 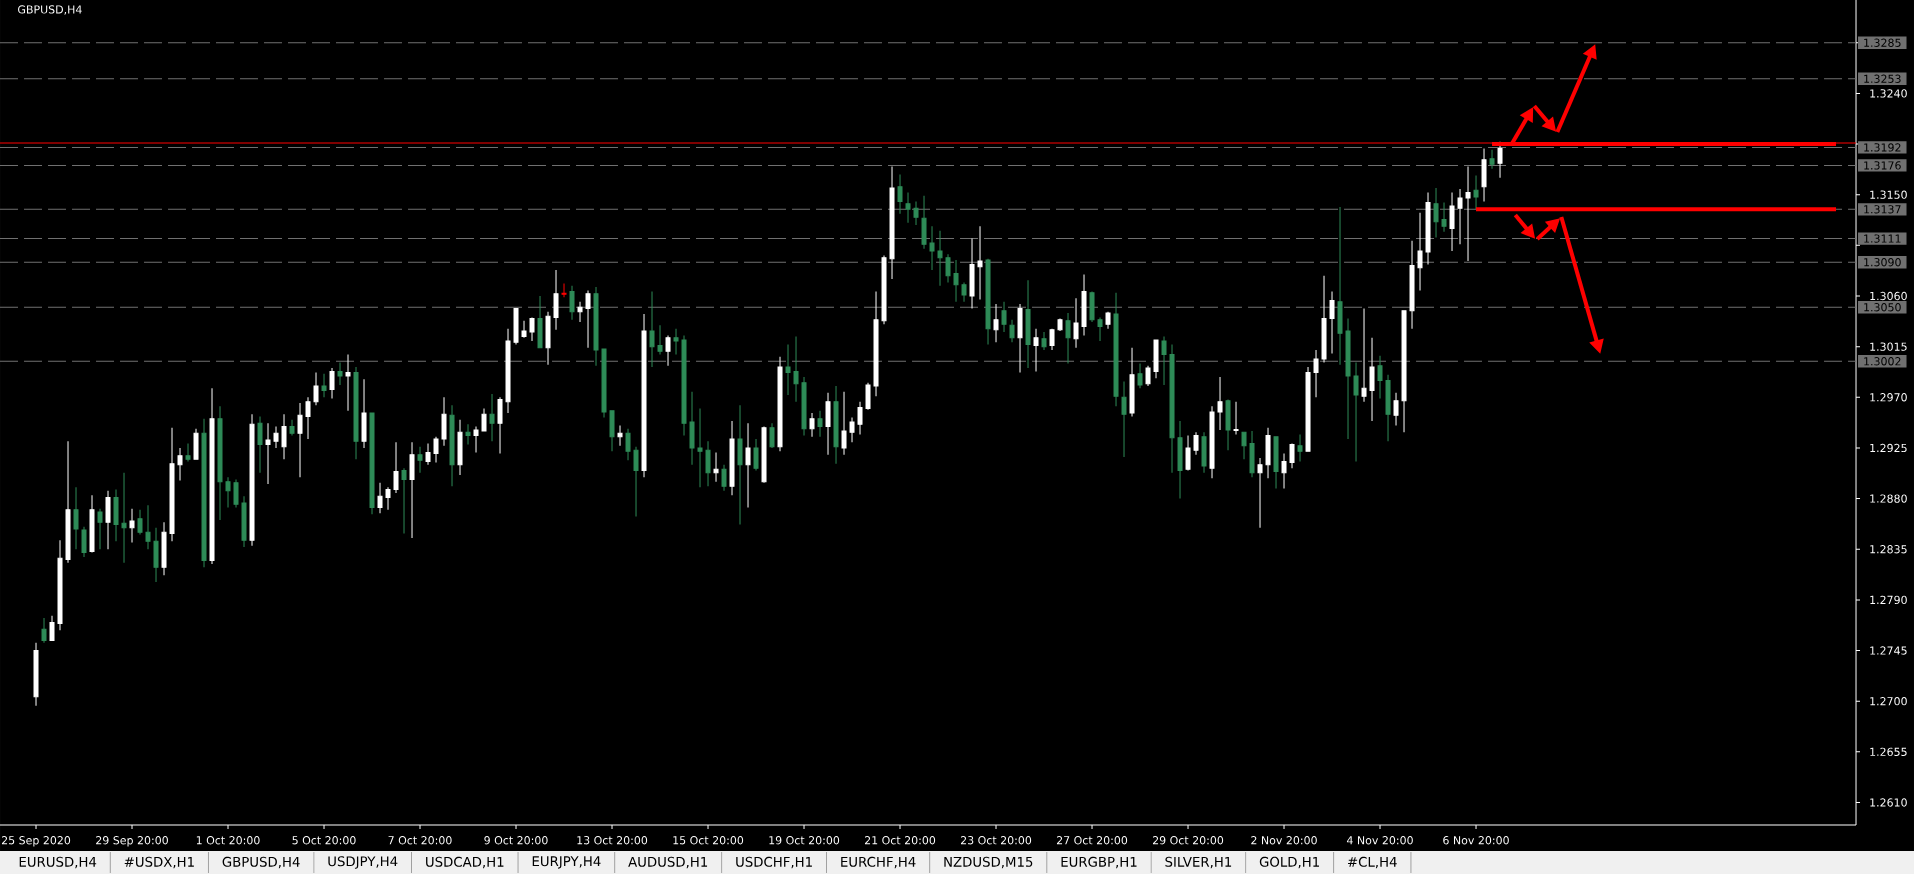 I want to click on ref-line-label: 1.3090, so click(x=1882, y=262).